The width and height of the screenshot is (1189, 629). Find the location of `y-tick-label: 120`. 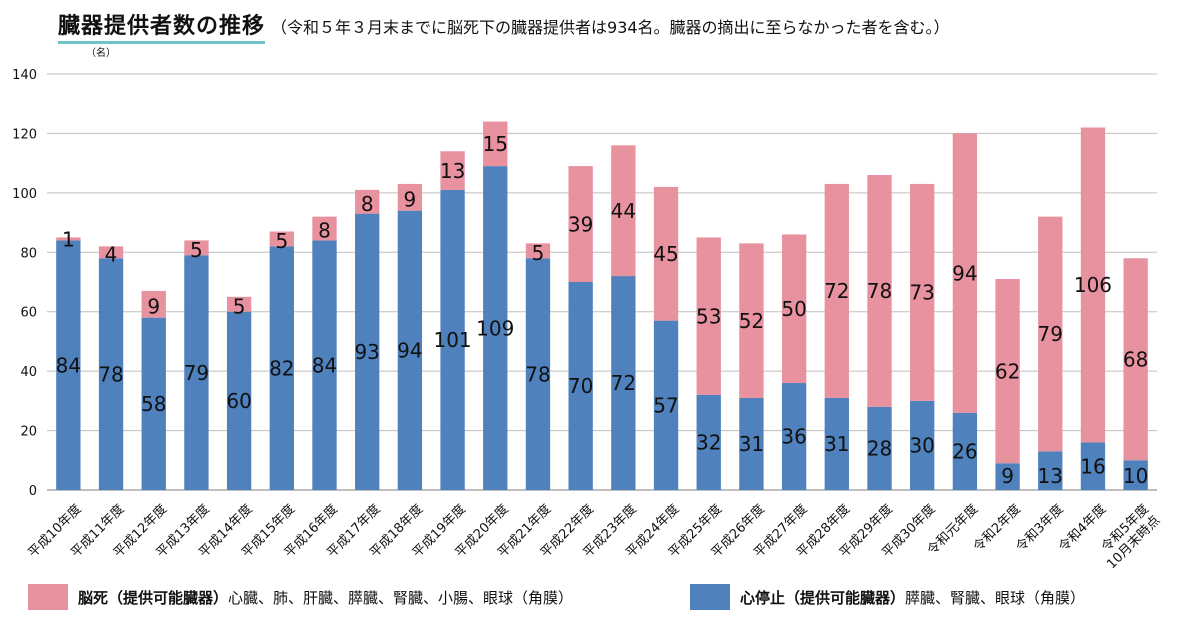

y-tick-label: 120 is located at coordinates (24, 134).